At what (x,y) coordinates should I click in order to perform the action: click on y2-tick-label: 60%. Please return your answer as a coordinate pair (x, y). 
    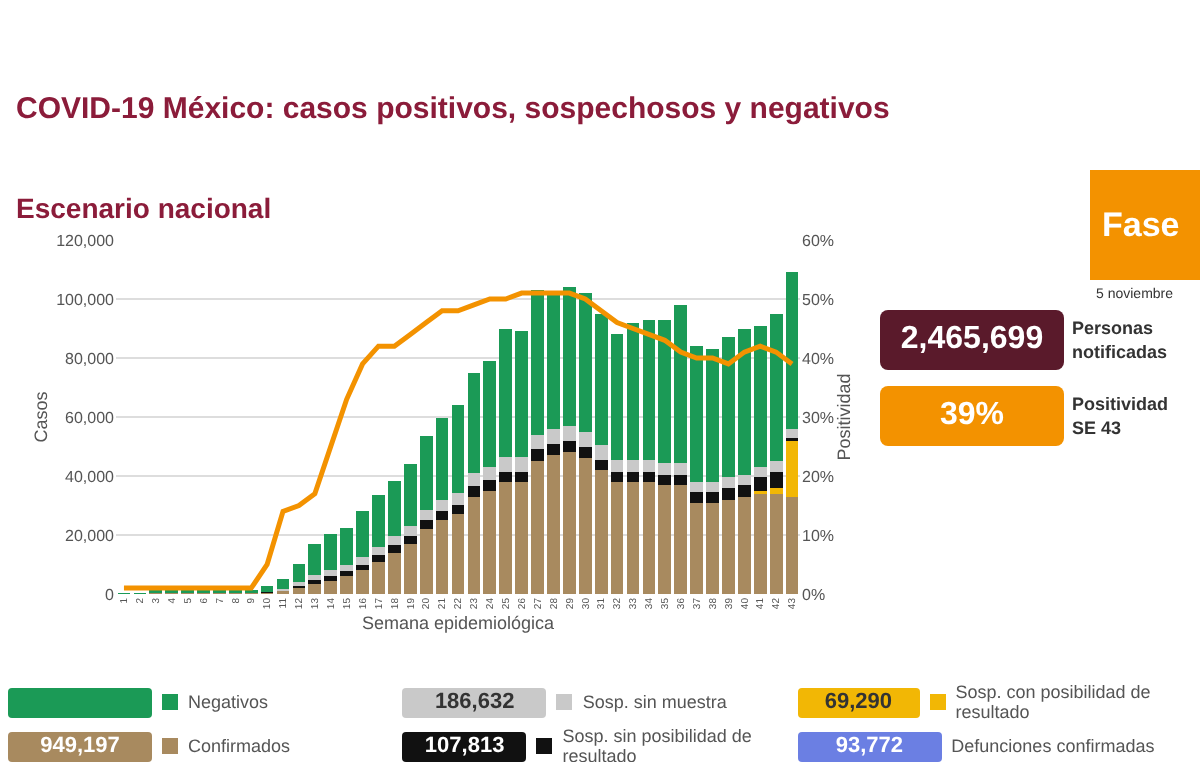
    Looking at the image, I should click on (818, 240).